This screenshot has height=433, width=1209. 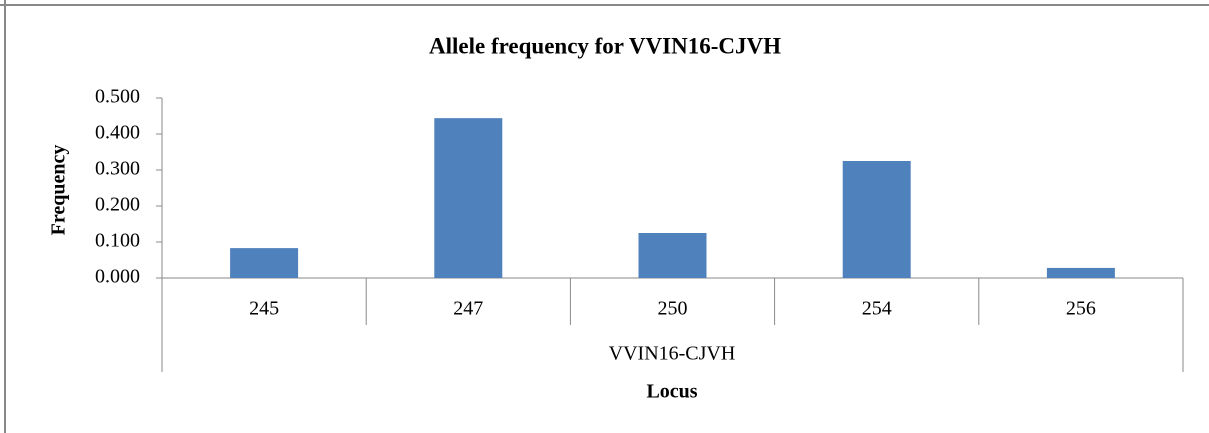 I want to click on x-tick-label: 250, so click(x=673, y=309).